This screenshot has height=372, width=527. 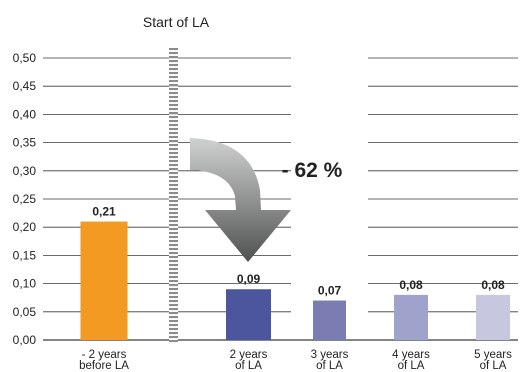 I want to click on la-start-marker, so click(x=173, y=195).